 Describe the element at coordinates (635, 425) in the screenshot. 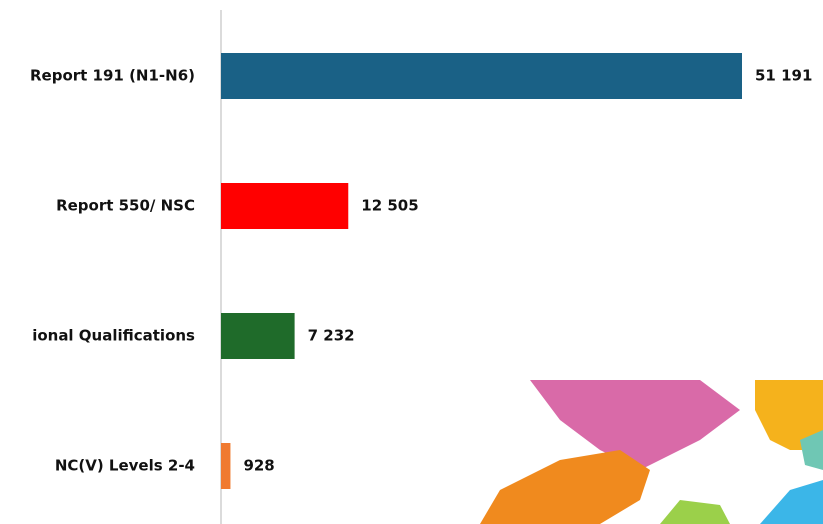

I see `hand-pink` at that location.